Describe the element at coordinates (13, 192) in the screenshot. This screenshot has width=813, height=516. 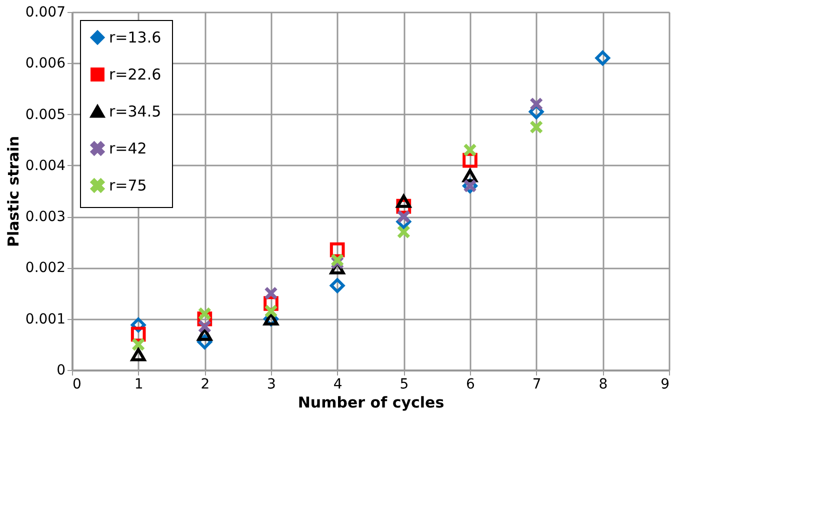
I see `y-axis-title: Plastic strain` at that location.